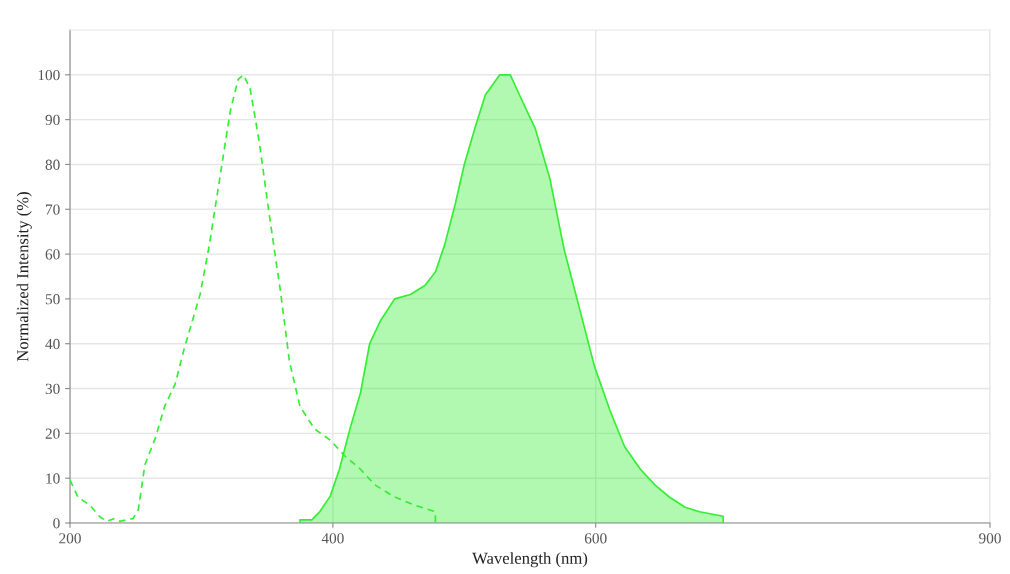 The image size is (1010, 574). What do you see at coordinates (332, 538) in the screenshot?
I see `x-tick-label: 400` at bounding box center [332, 538].